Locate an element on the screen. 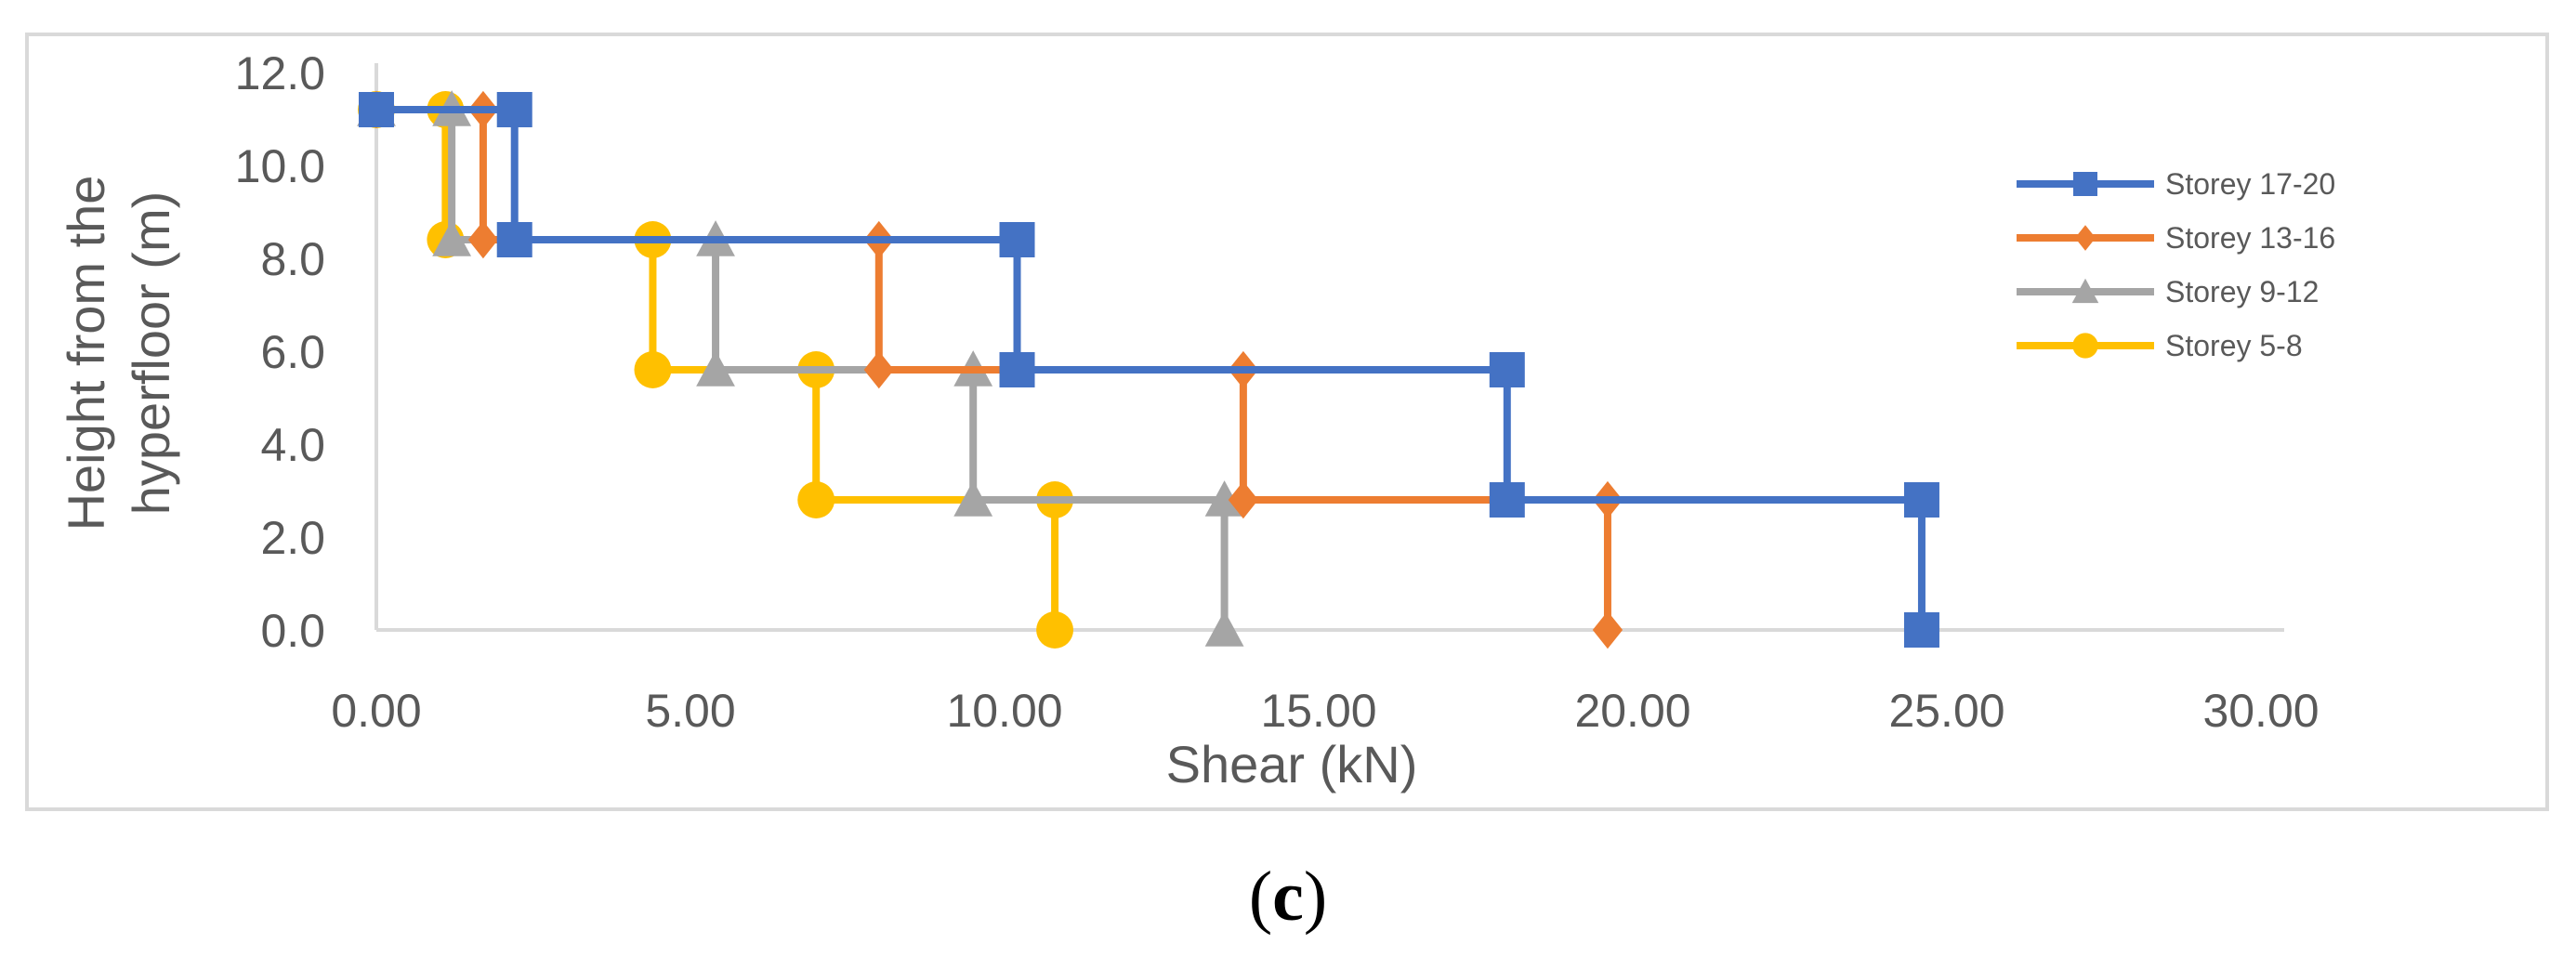 This screenshot has width=2576, height=970. x-tick-labels: 0.00 5.00 10.00 15.00 20.00 25.00 30.00 is located at coordinates (1325, 711).